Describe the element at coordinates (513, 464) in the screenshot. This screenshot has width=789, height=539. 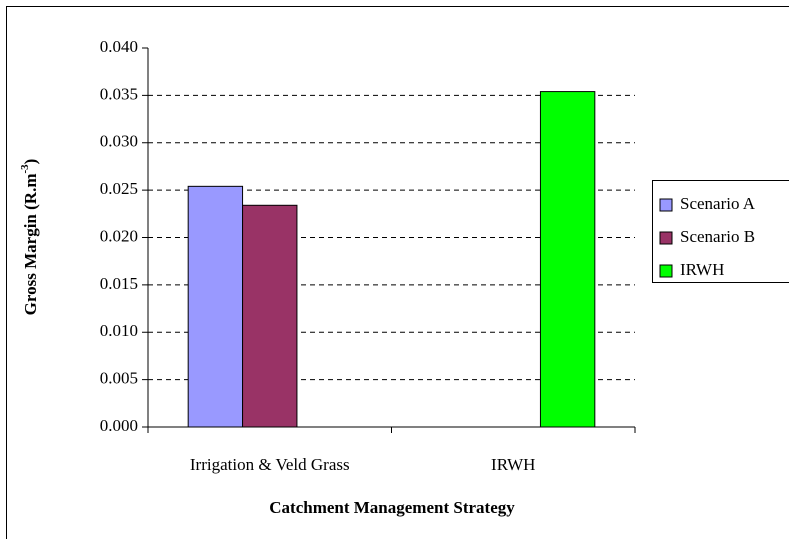
I see `x-tick-label: IRWH` at that location.